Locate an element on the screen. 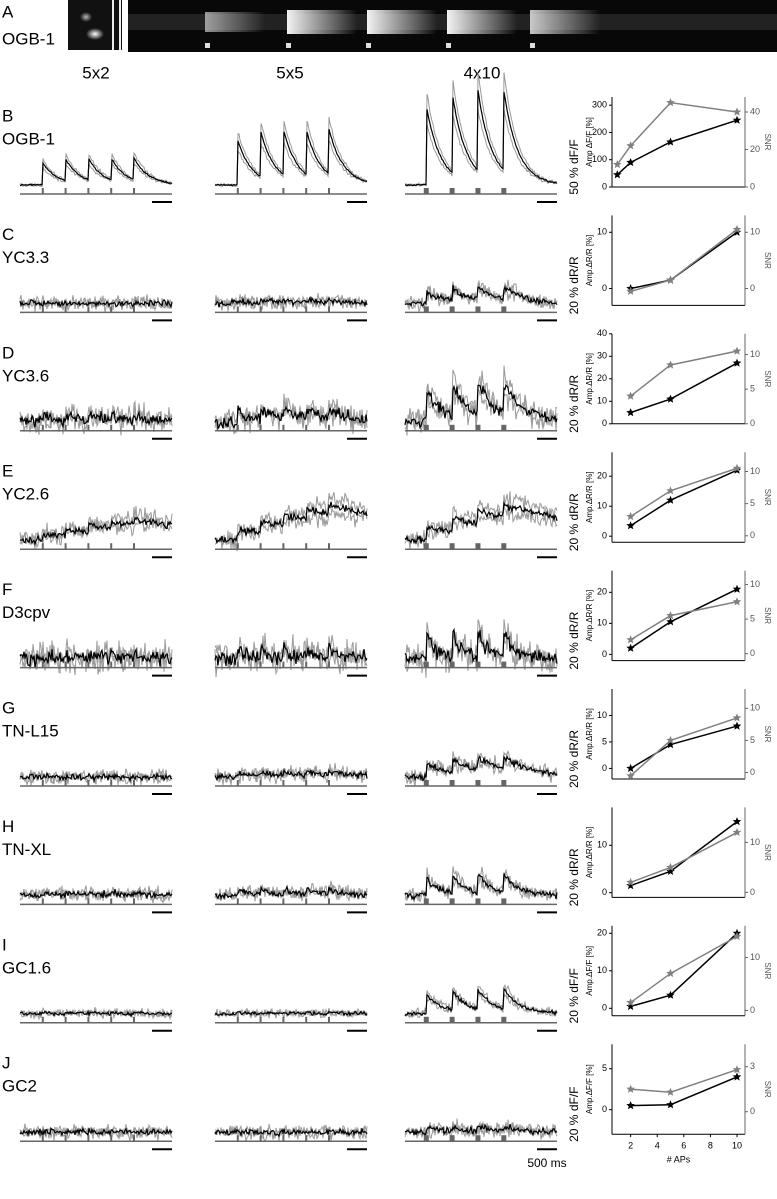 The height and width of the screenshot is (1199, 777). panel-letter: B is located at coordinates (7, 115).